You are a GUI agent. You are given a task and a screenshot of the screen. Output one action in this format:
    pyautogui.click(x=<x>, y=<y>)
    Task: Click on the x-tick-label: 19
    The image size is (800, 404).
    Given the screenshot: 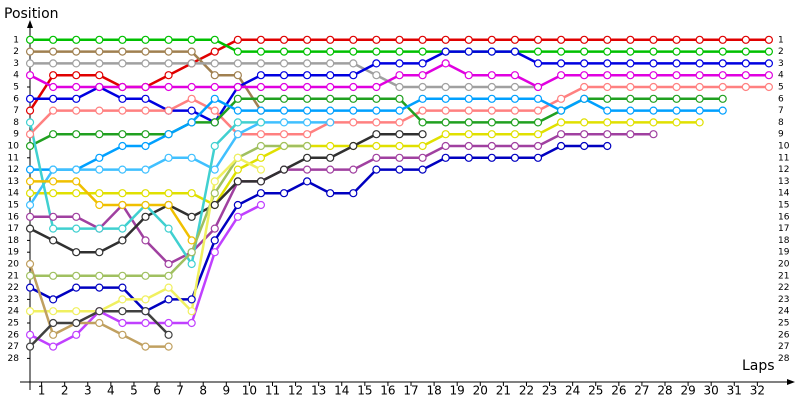 What is the action you would take?
    pyautogui.click(x=457, y=391)
    